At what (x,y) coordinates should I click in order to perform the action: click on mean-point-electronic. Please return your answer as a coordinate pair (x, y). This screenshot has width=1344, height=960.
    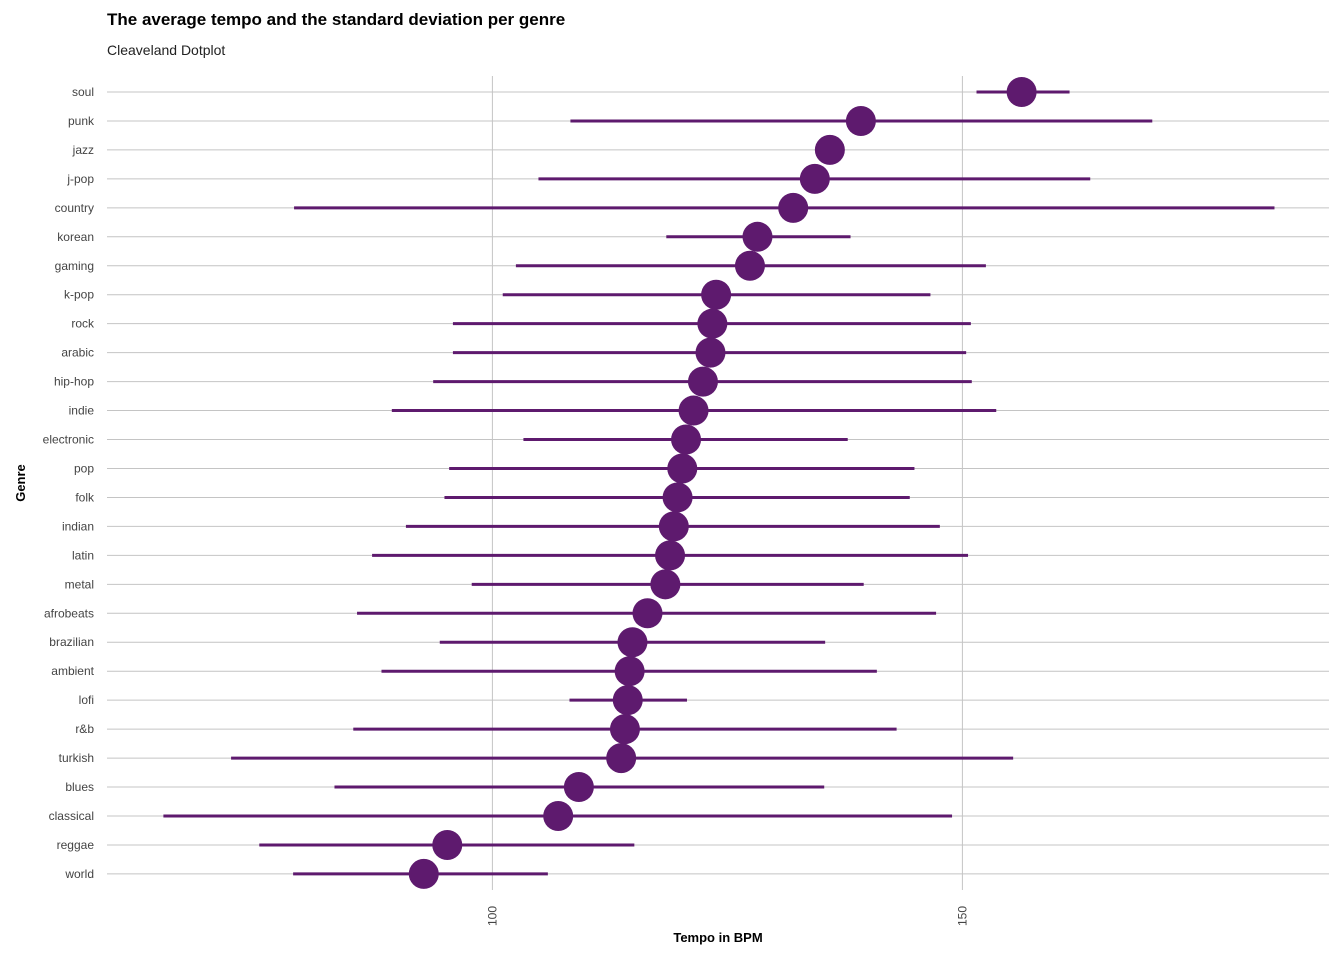
    Looking at the image, I should click on (686, 439).